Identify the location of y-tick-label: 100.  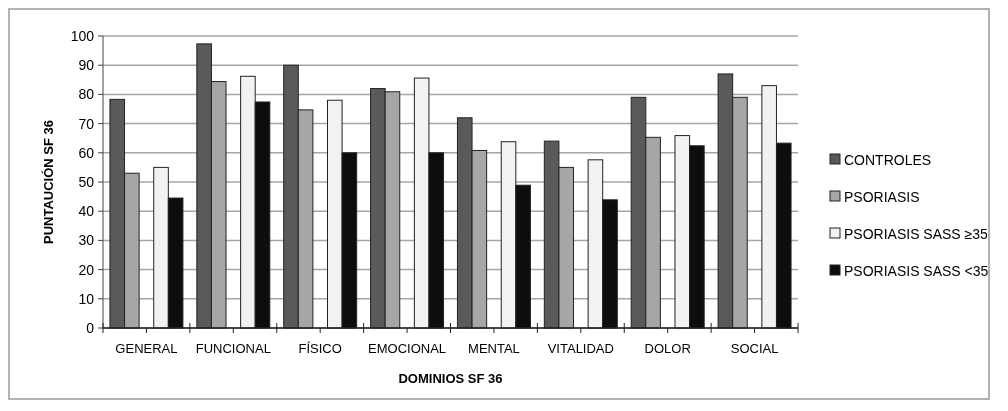
(82, 35).